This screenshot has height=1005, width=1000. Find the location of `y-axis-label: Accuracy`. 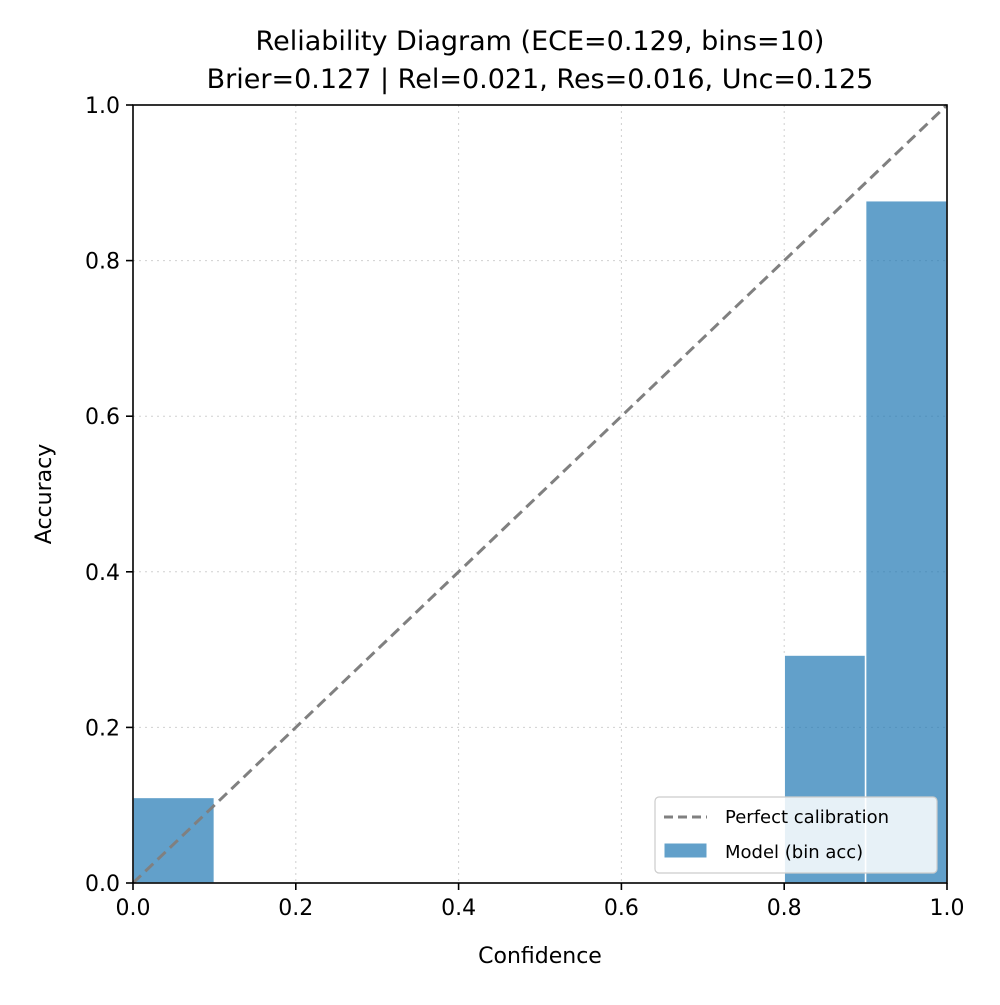

y-axis-label: Accuracy is located at coordinates (44, 494).